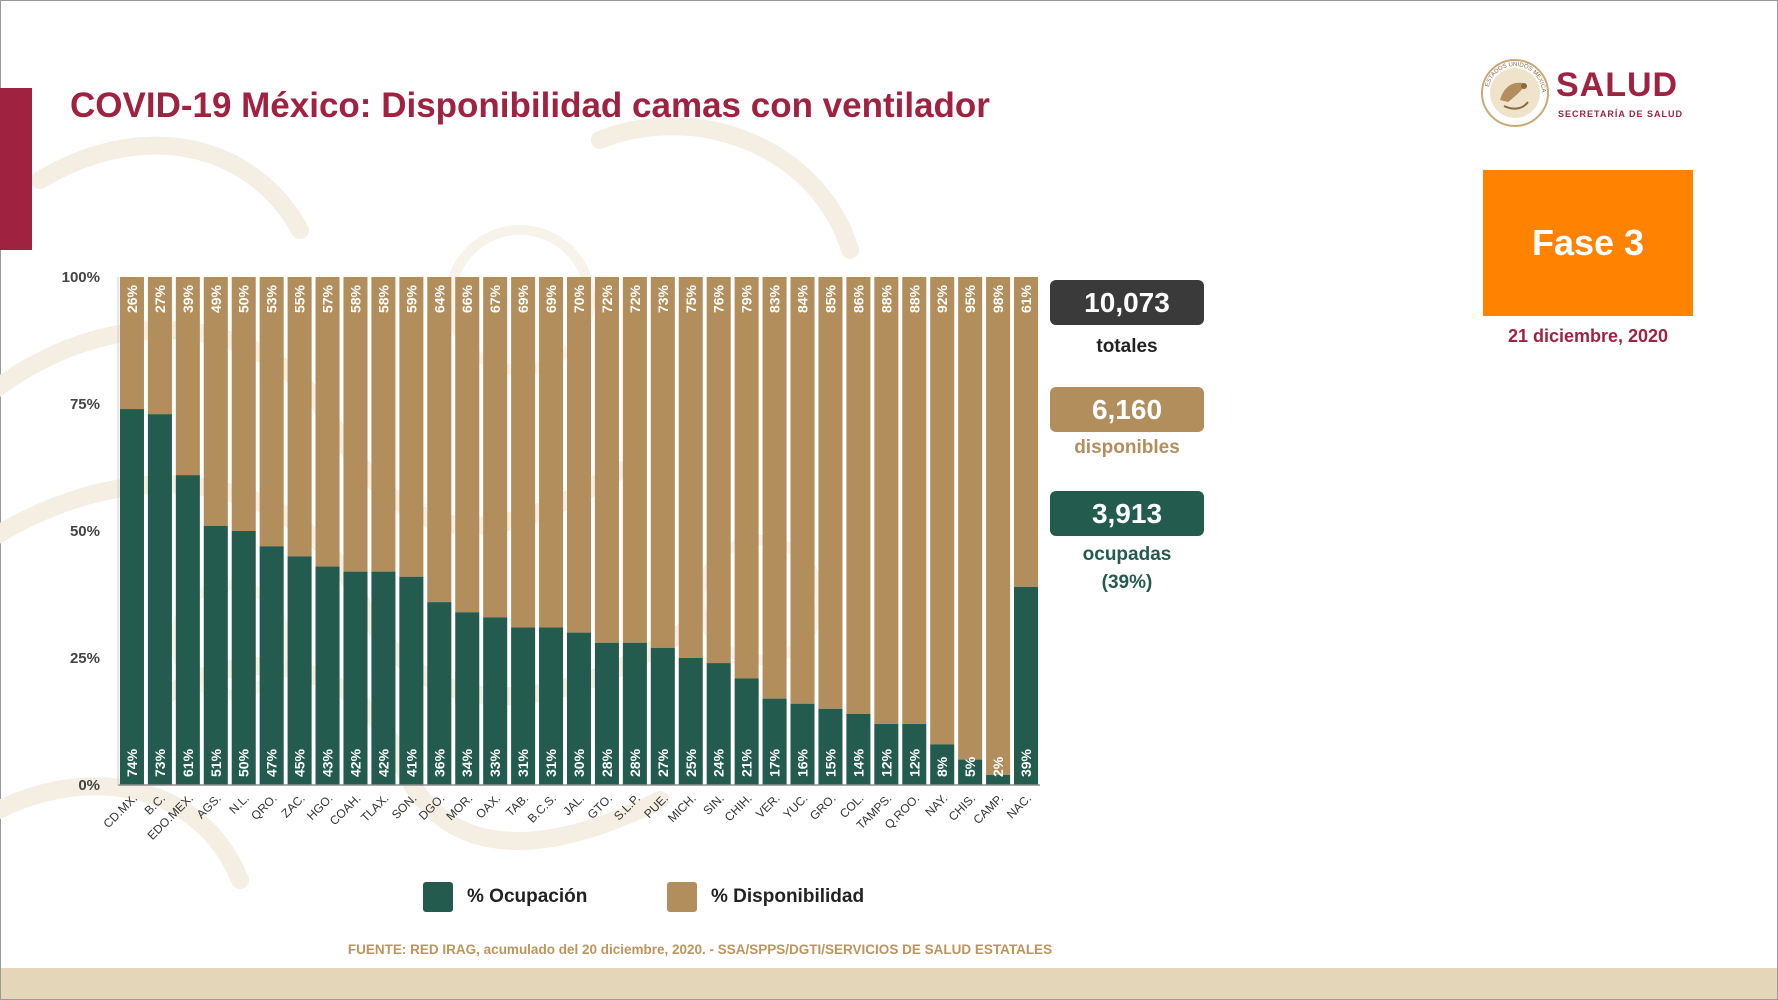  What do you see at coordinates (132, 298) in the screenshot?
I see `data-label-available: 26%` at bounding box center [132, 298].